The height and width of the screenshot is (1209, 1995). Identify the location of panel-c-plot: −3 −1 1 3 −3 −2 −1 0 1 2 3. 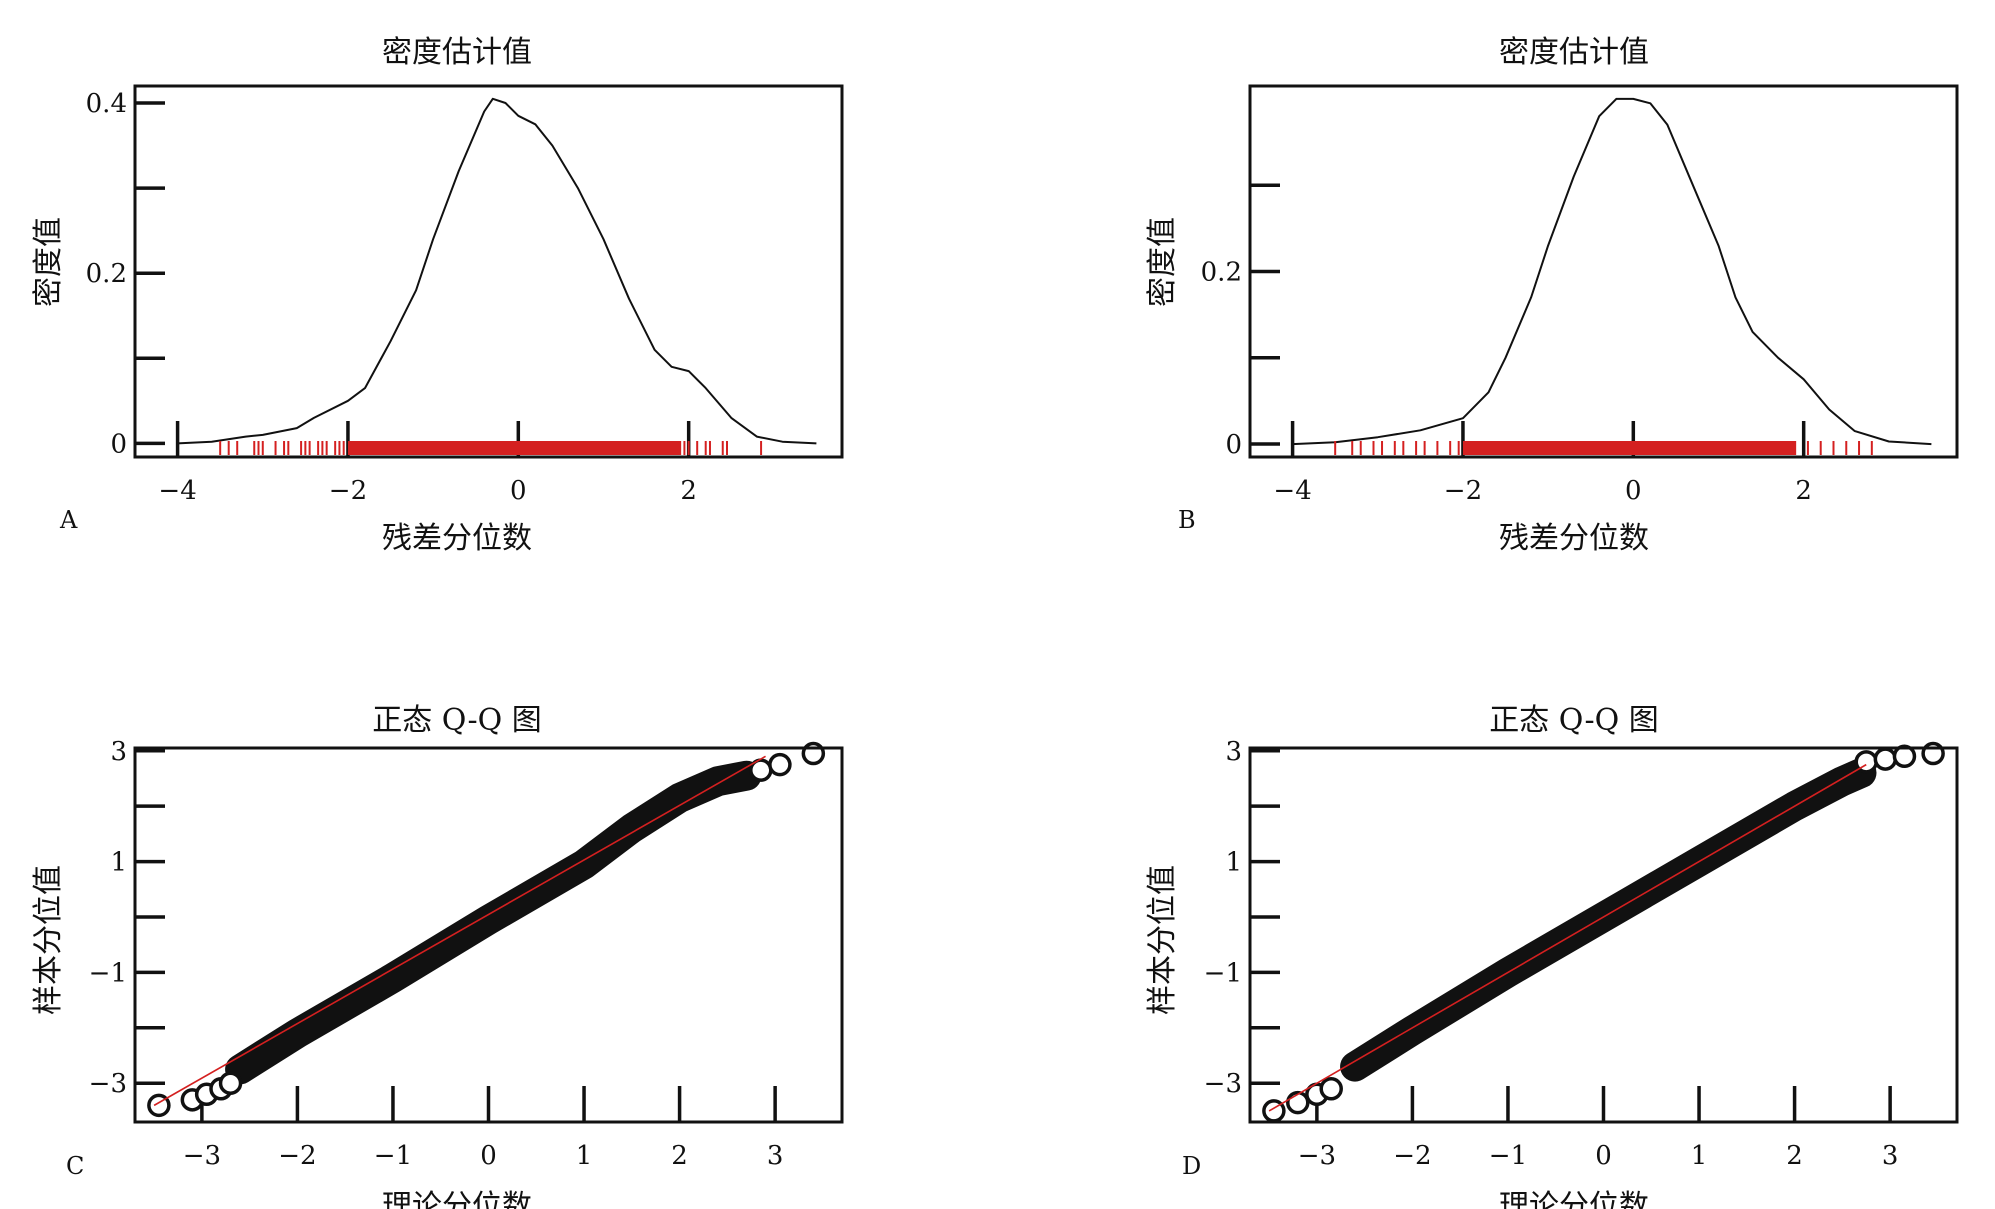
(457, 954).